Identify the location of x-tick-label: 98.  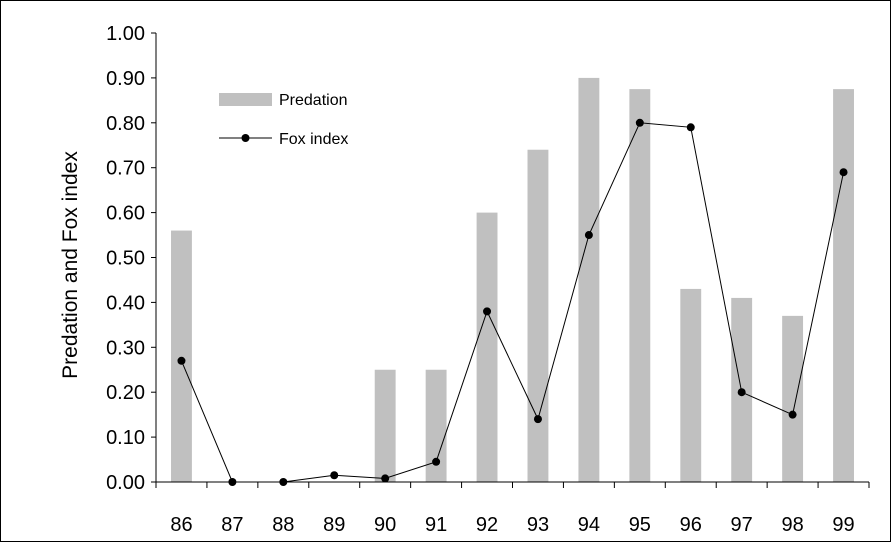
(792, 525).